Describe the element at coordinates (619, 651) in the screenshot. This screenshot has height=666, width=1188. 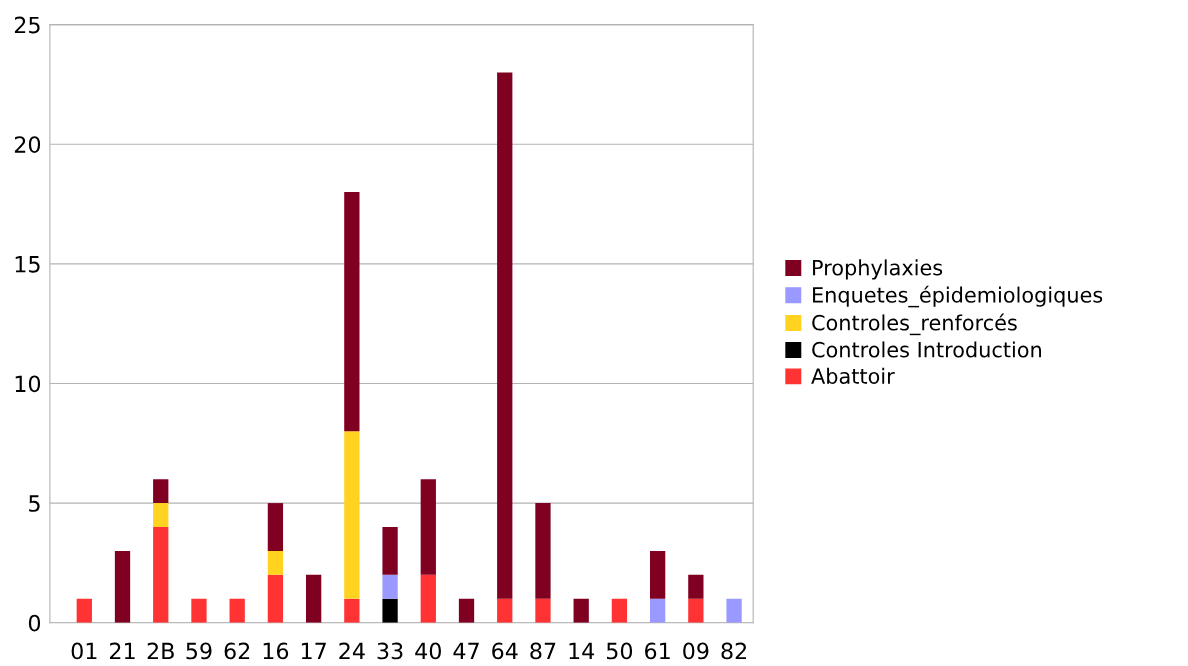
I see `x-tick-label: 50` at that location.